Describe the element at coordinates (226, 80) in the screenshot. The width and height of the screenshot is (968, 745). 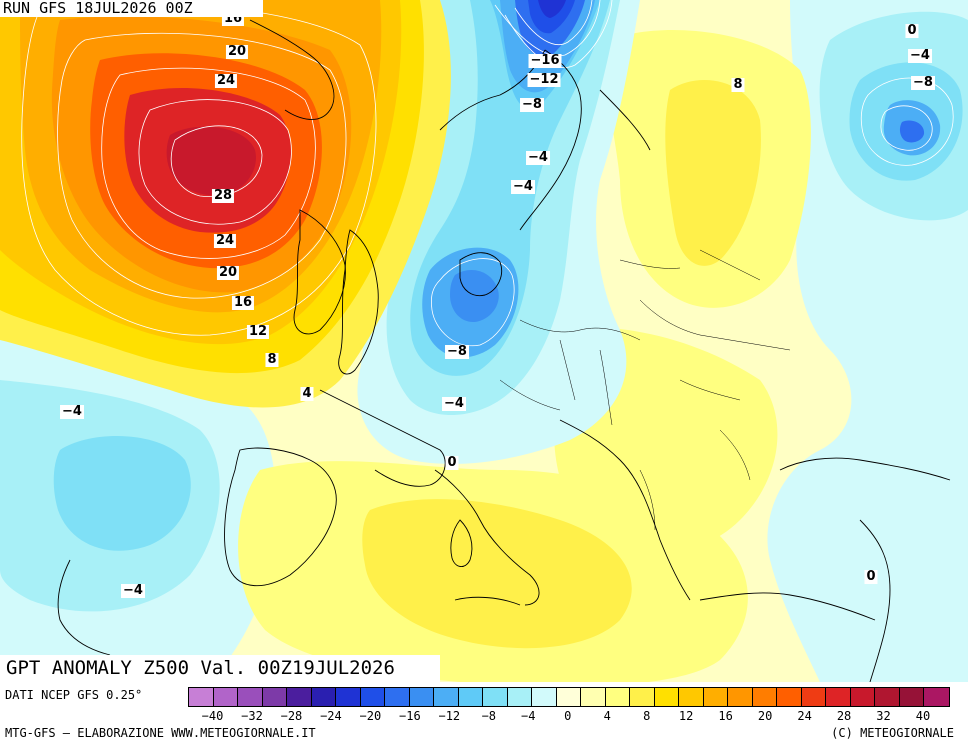
I see `contour-label-ridge-24: 24` at that location.